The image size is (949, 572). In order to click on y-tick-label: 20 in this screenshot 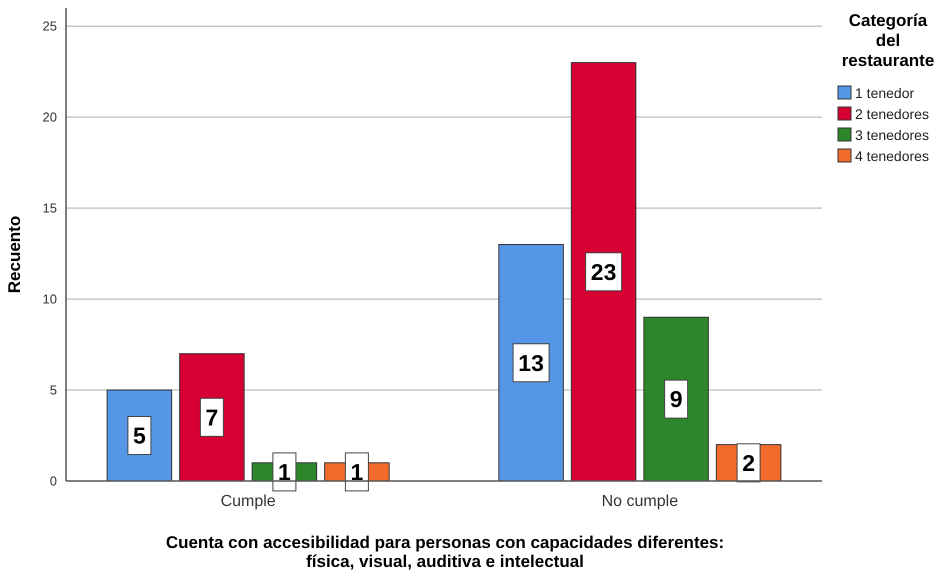, I will do `click(49, 117)`.